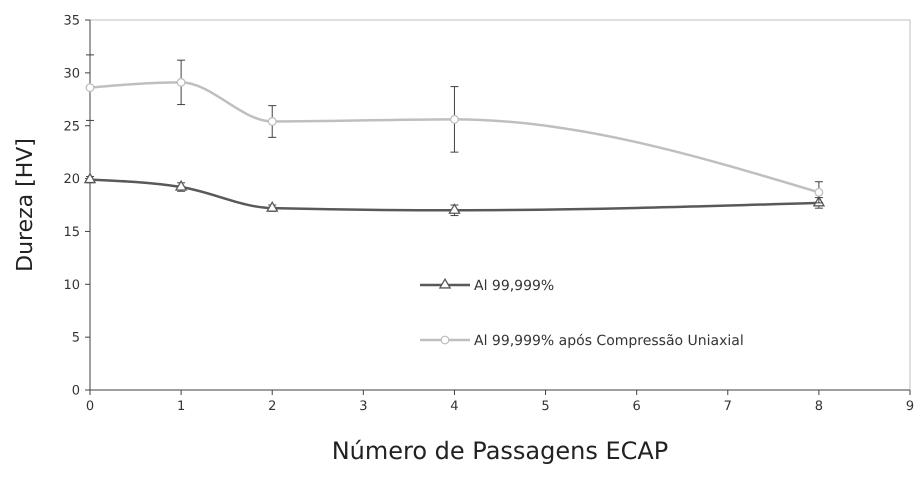  Describe the element at coordinates (181, 406) in the screenshot. I see `x-tick-label: 1` at that location.